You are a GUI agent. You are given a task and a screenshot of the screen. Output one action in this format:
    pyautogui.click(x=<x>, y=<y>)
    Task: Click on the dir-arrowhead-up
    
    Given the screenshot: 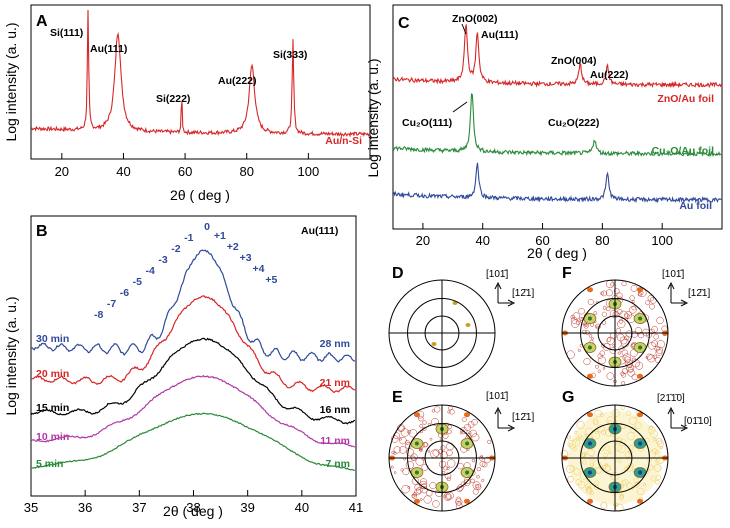 What is the action you would take?
    pyautogui.click(x=671, y=410)
    